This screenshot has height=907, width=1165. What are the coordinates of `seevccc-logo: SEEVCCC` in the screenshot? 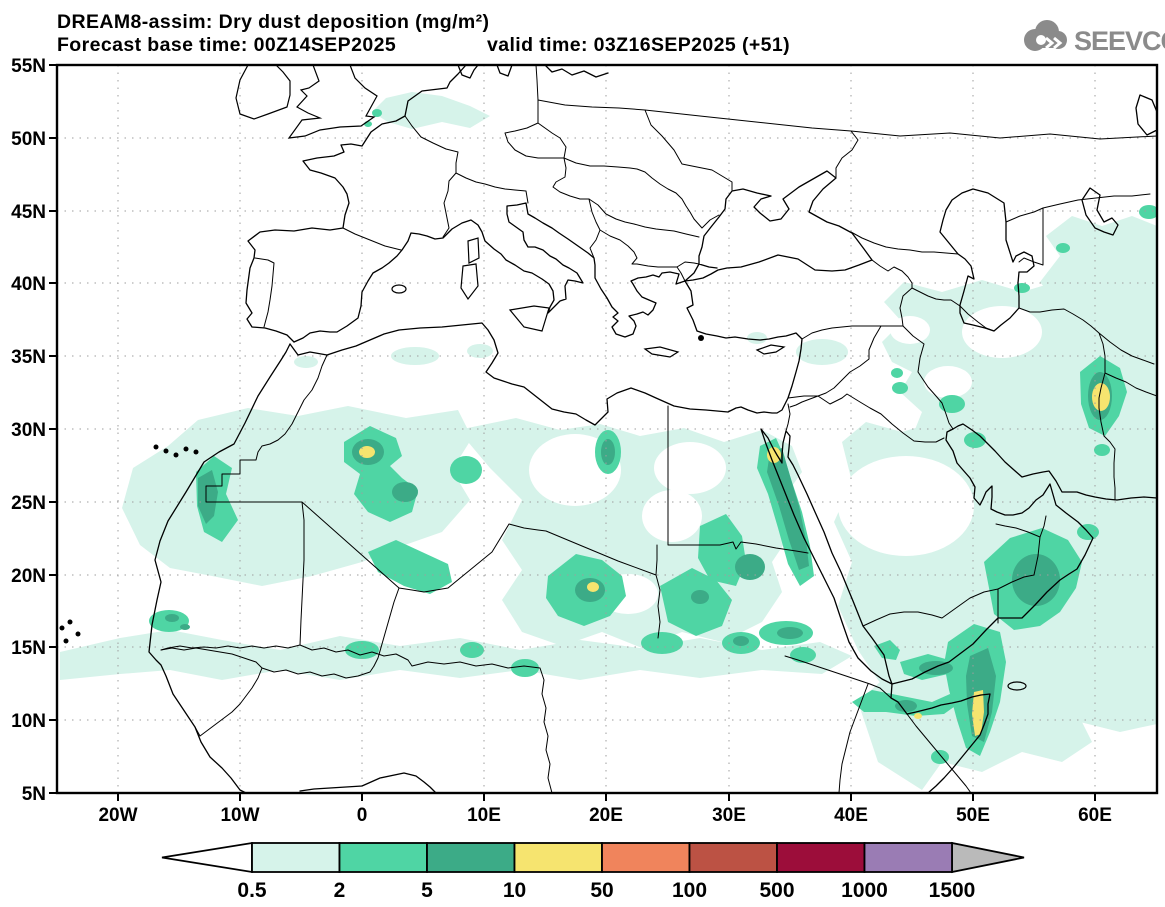 It's located at (1094, 38).